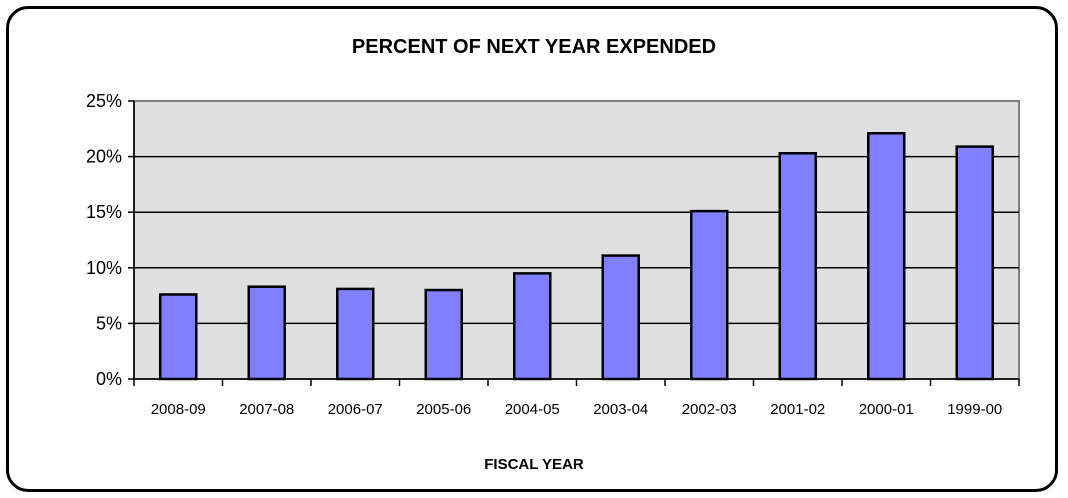  What do you see at coordinates (443, 409) in the screenshot?
I see `x-tick-label: 2005-06` at bounding box center [443, 409].